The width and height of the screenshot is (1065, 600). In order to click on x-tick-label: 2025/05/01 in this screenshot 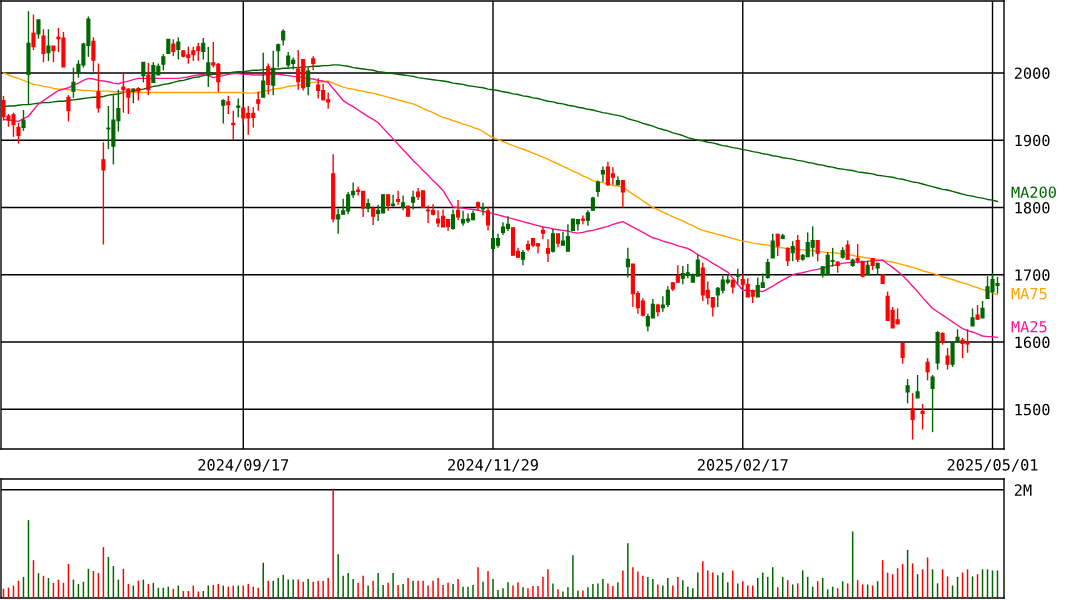, I will do `click(992, 465)`.